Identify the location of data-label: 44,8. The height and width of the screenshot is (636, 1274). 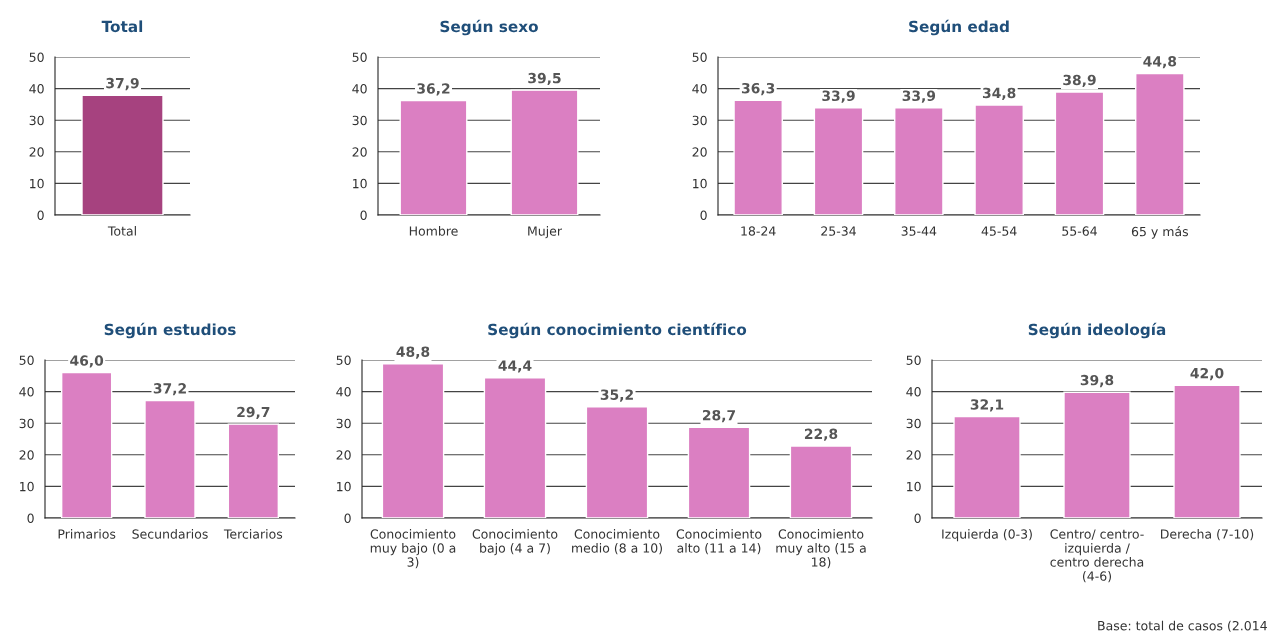
(1160, 62).